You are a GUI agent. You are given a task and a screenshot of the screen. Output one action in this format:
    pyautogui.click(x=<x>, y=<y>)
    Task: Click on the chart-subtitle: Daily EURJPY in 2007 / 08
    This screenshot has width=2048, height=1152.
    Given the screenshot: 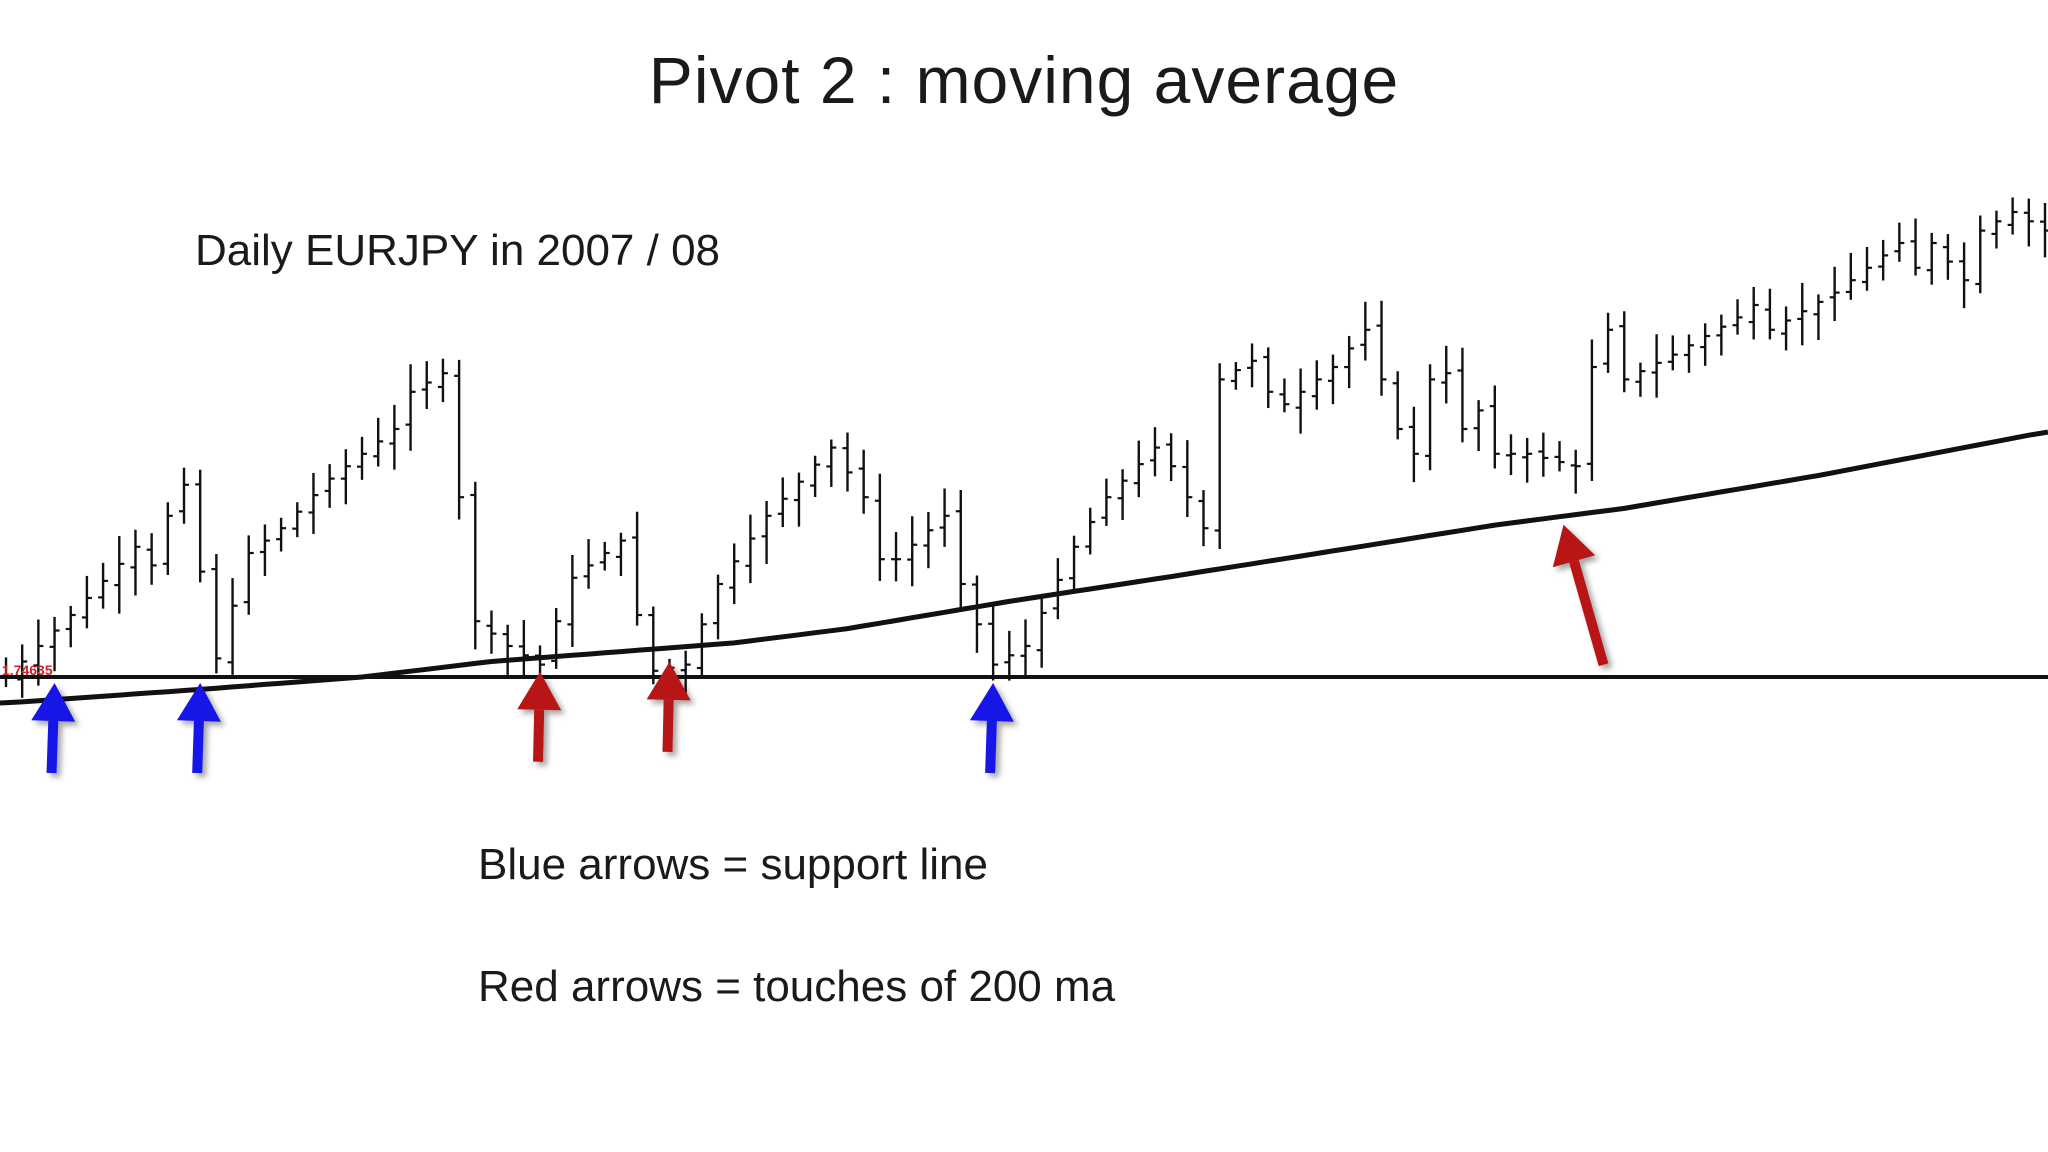 What is the action you would take?
    pyautogui.click(x=458, y=250)
    